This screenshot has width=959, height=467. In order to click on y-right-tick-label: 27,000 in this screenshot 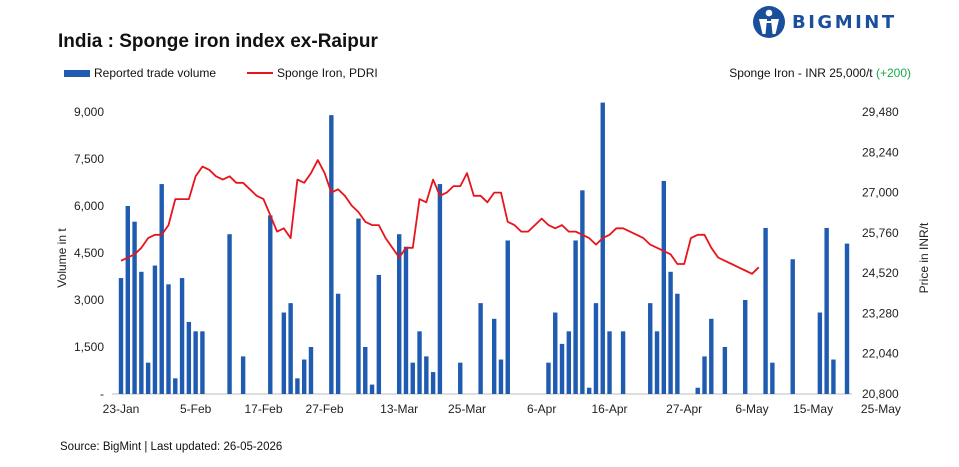, I will do `click(880, 193)`.